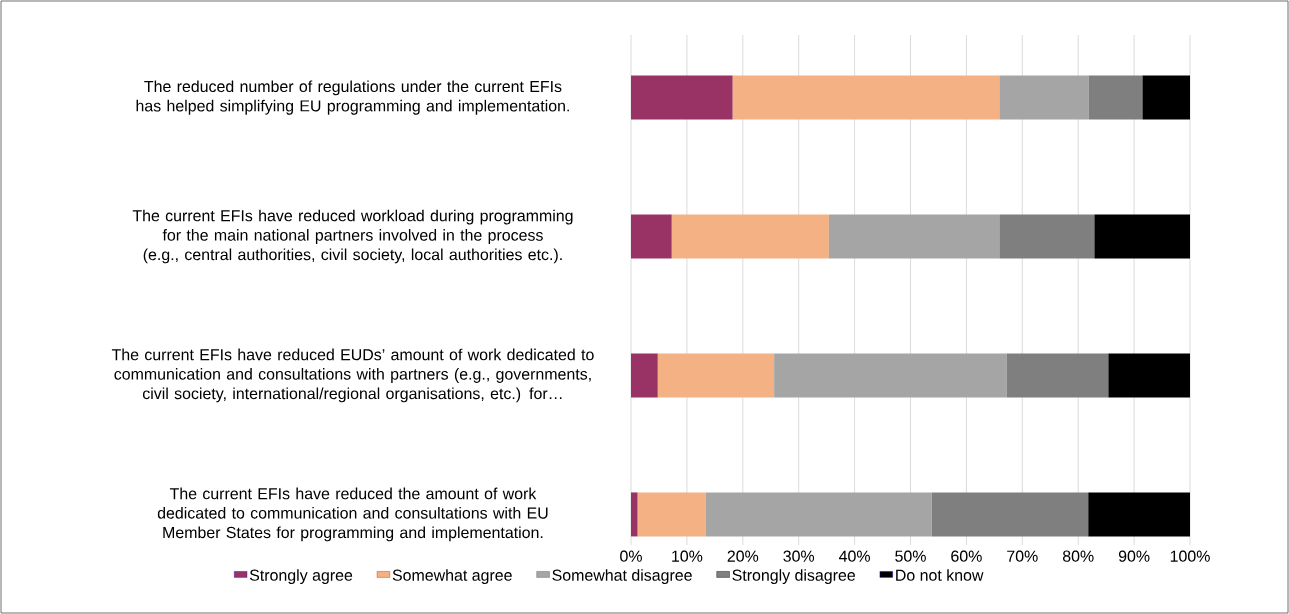 The height and width of the screenshot is (614, 1289). Describe the element at coordinates (1190, 556) in the screenshot. I see `x-tick-label: 100%` at that location.